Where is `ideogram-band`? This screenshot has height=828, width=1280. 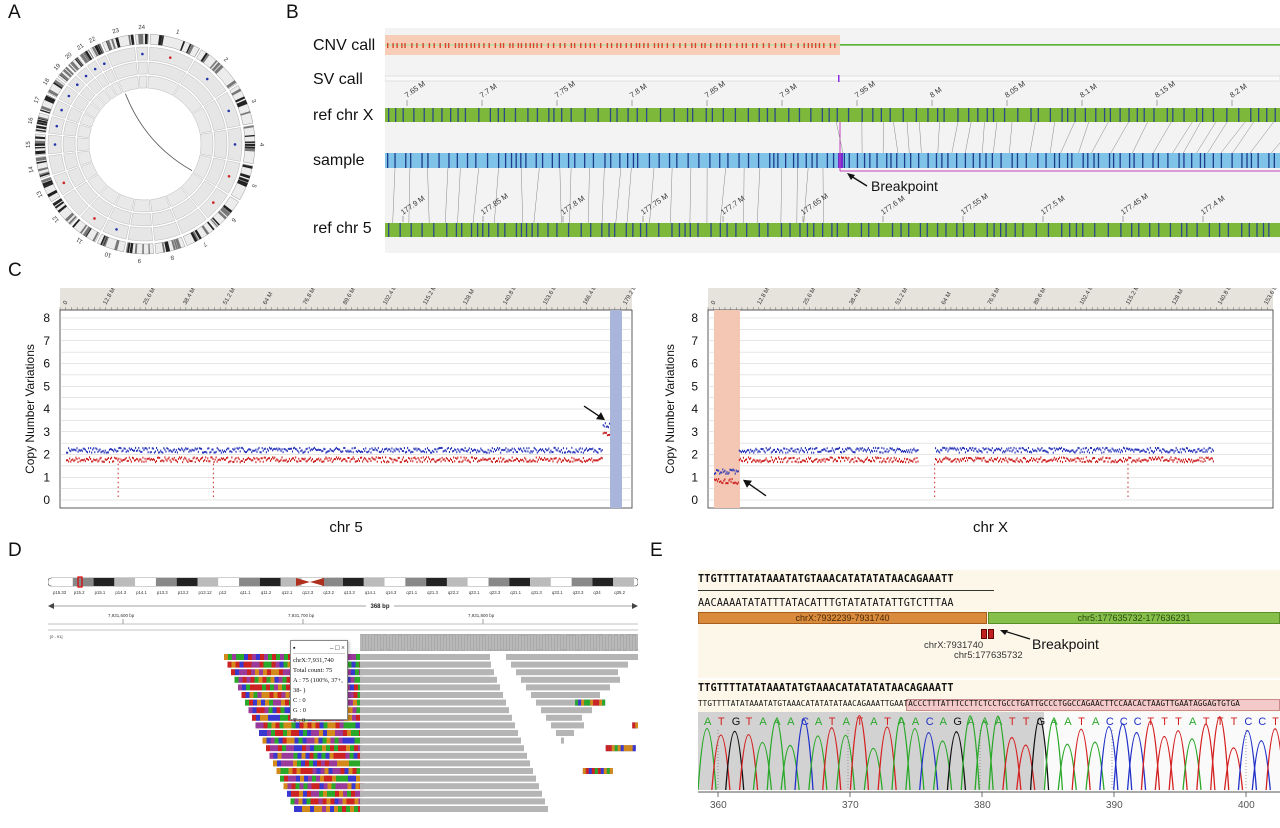
ideogram-band is located at coordinates (162, 40).